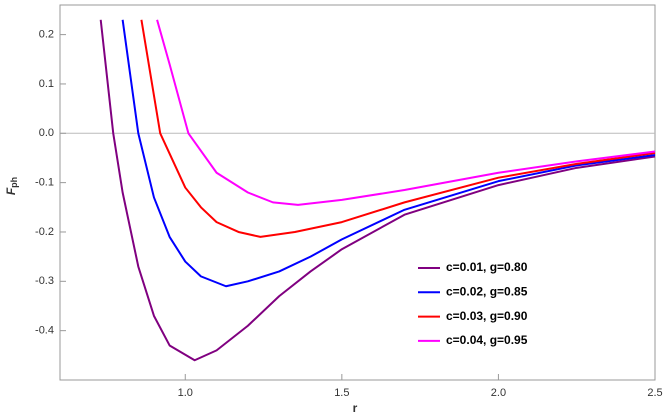 Image resolution: width=664 pixels, height=417 pixels. What do you see at coordinates (46, 133) in the screenshot?
I see `y-tick-label: 0.0` at bounding box center [46, 133].